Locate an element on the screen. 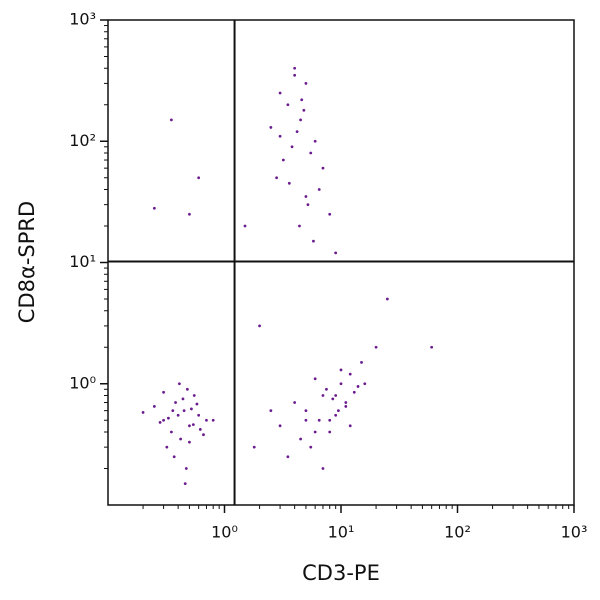 The image size is (600, 600). x-tick-label: 10⁰ is located at coordinates (224, 532).